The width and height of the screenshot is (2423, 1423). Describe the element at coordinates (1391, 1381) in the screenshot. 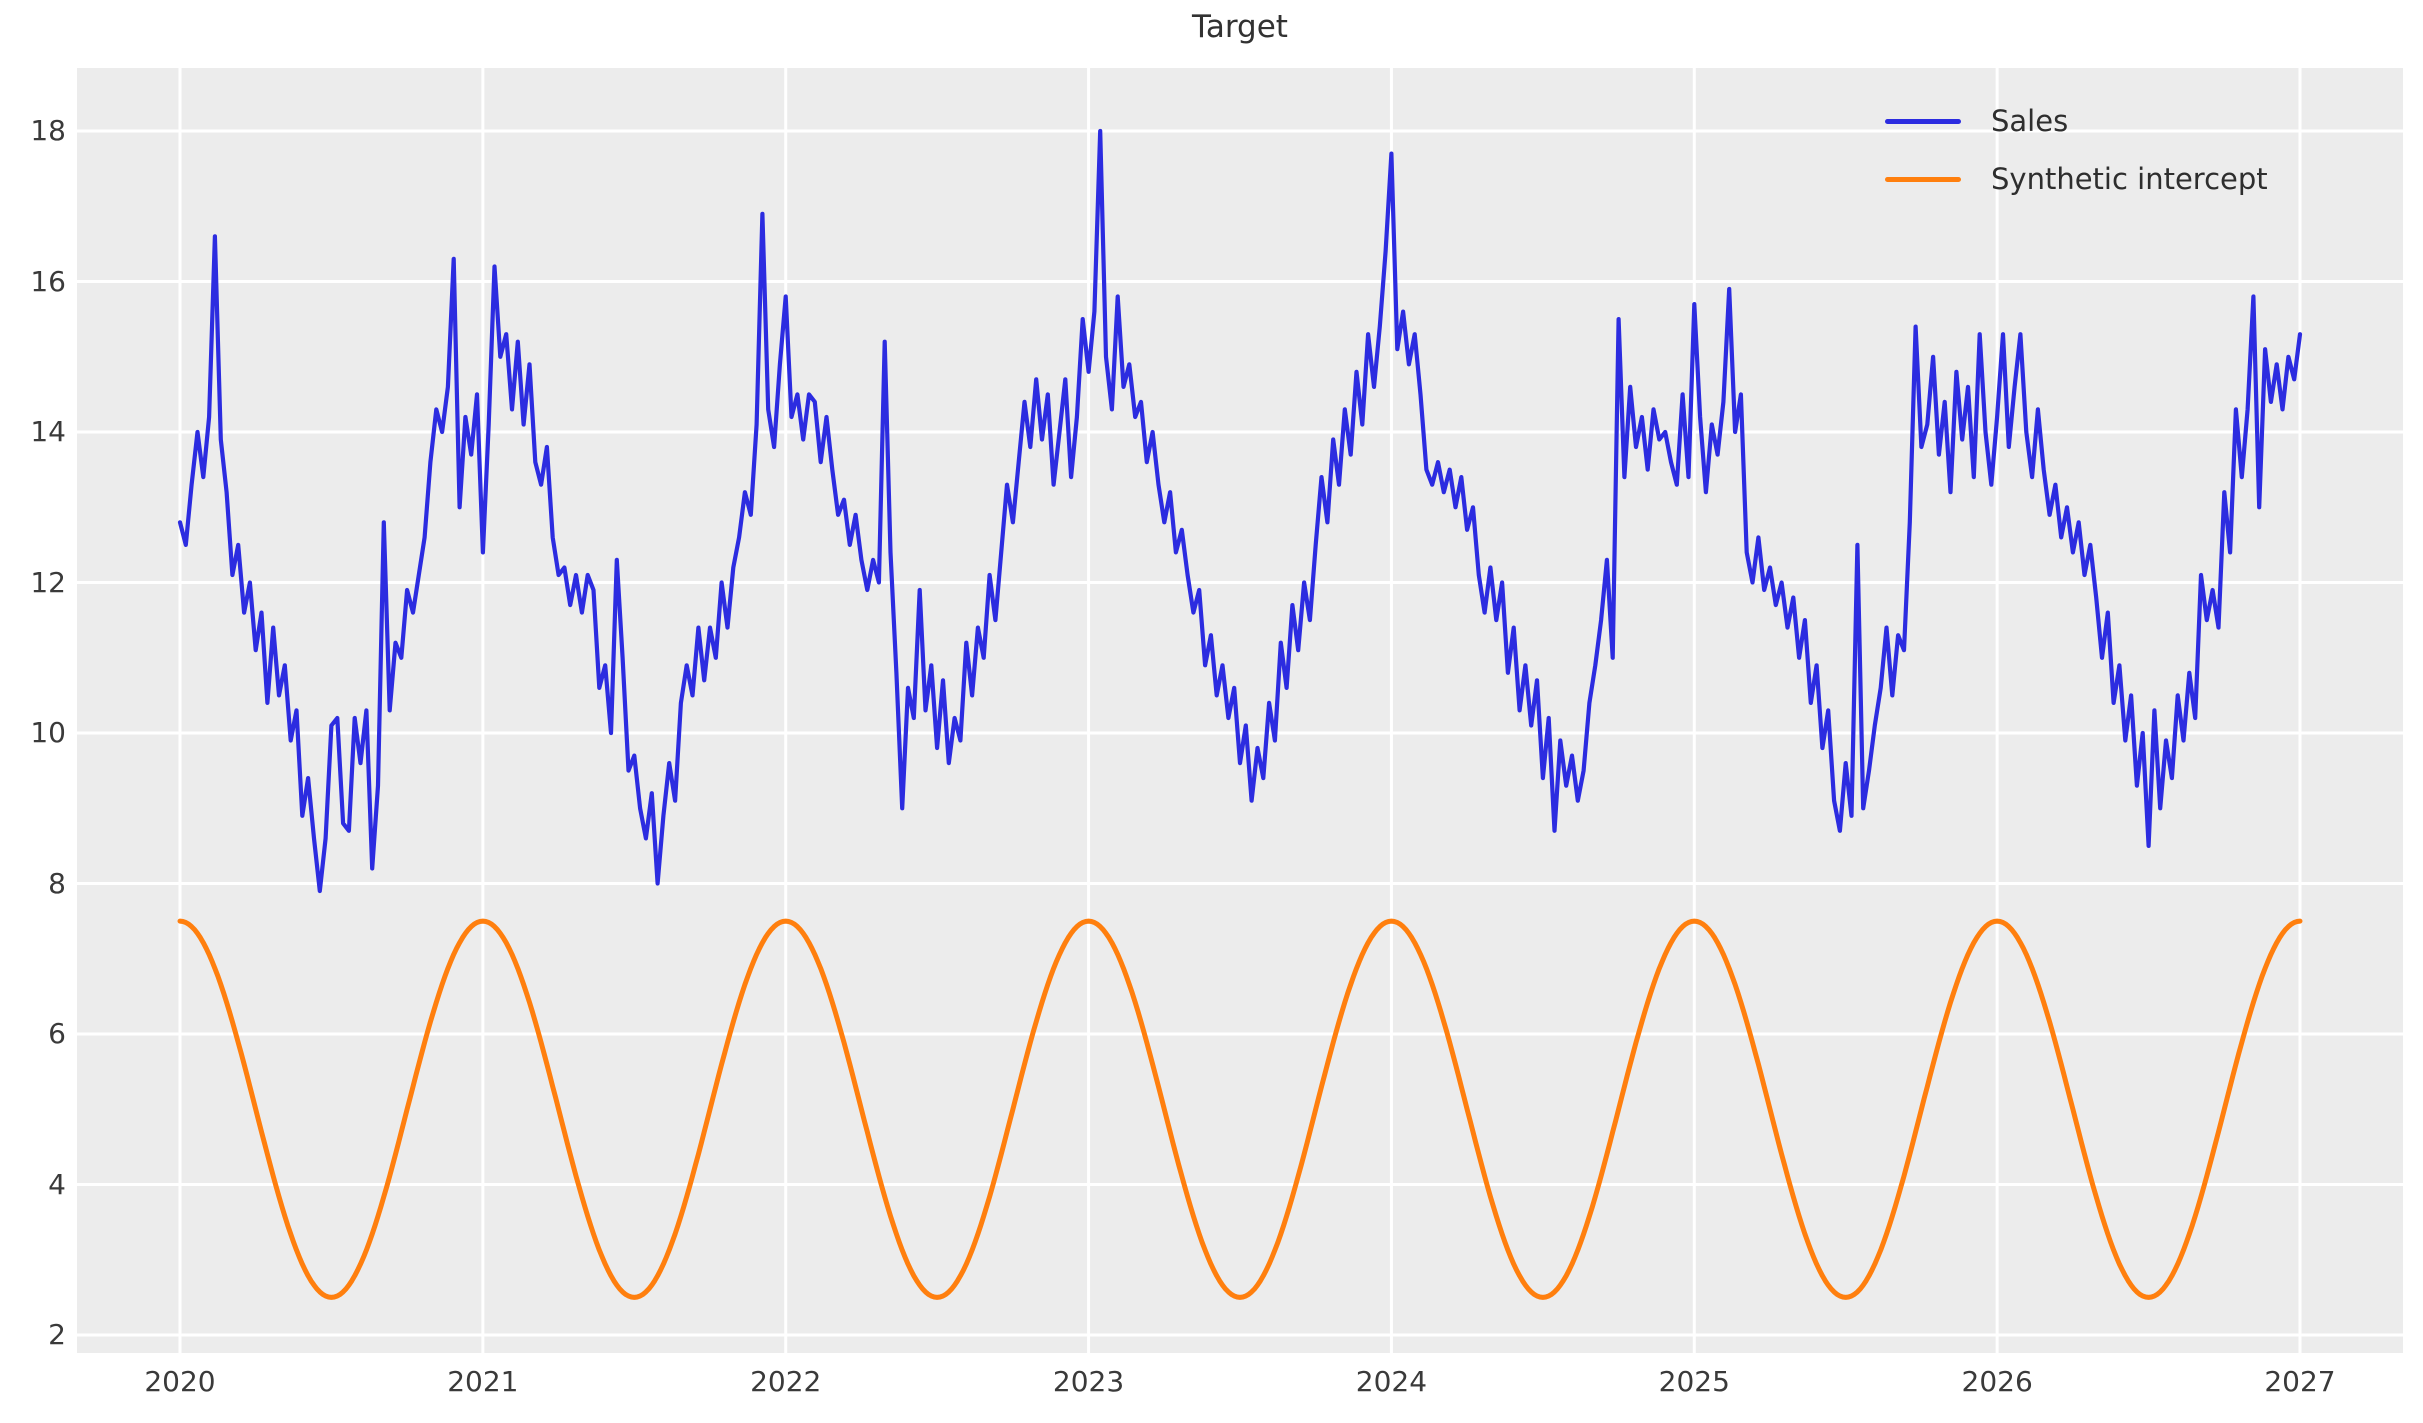

I see `x-tick-label: 2024` at that location.